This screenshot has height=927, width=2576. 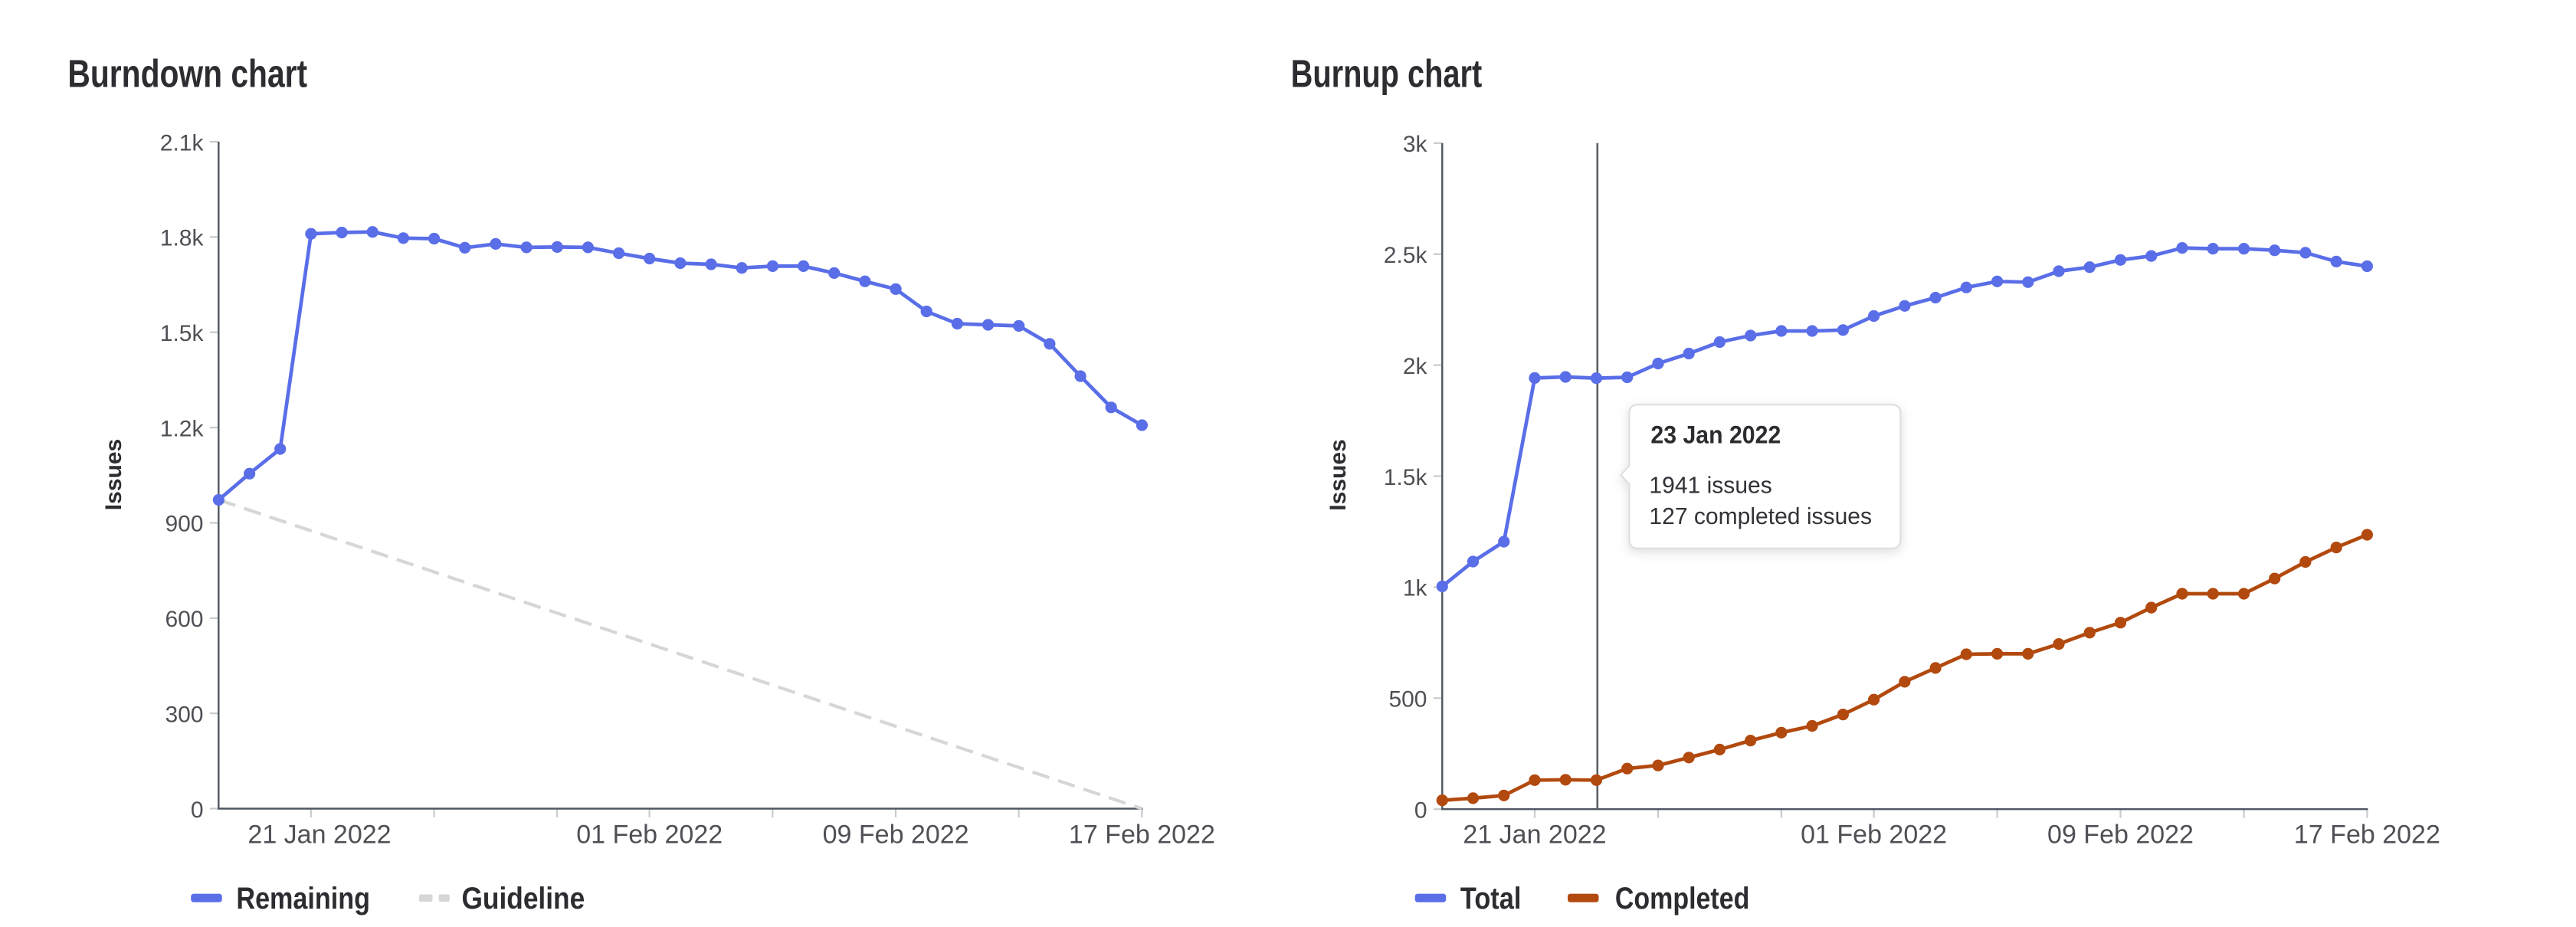 I want to click on svg-text: 900, so click(x=184, y=524).